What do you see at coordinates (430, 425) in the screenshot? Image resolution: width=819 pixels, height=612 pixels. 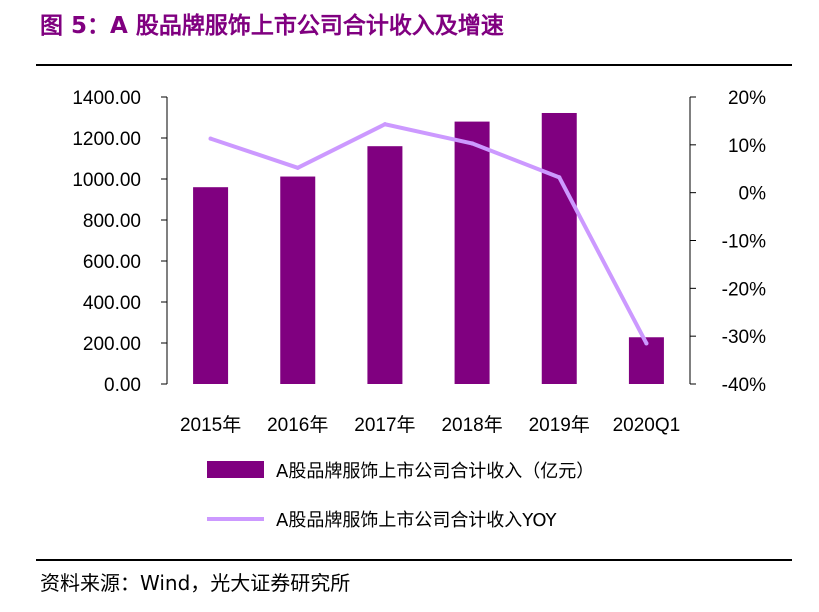 I see `x-axis-labels: 2015年 2016年 2017年 2018年 2019年 2020Q1` at bounding box center [430, 425].